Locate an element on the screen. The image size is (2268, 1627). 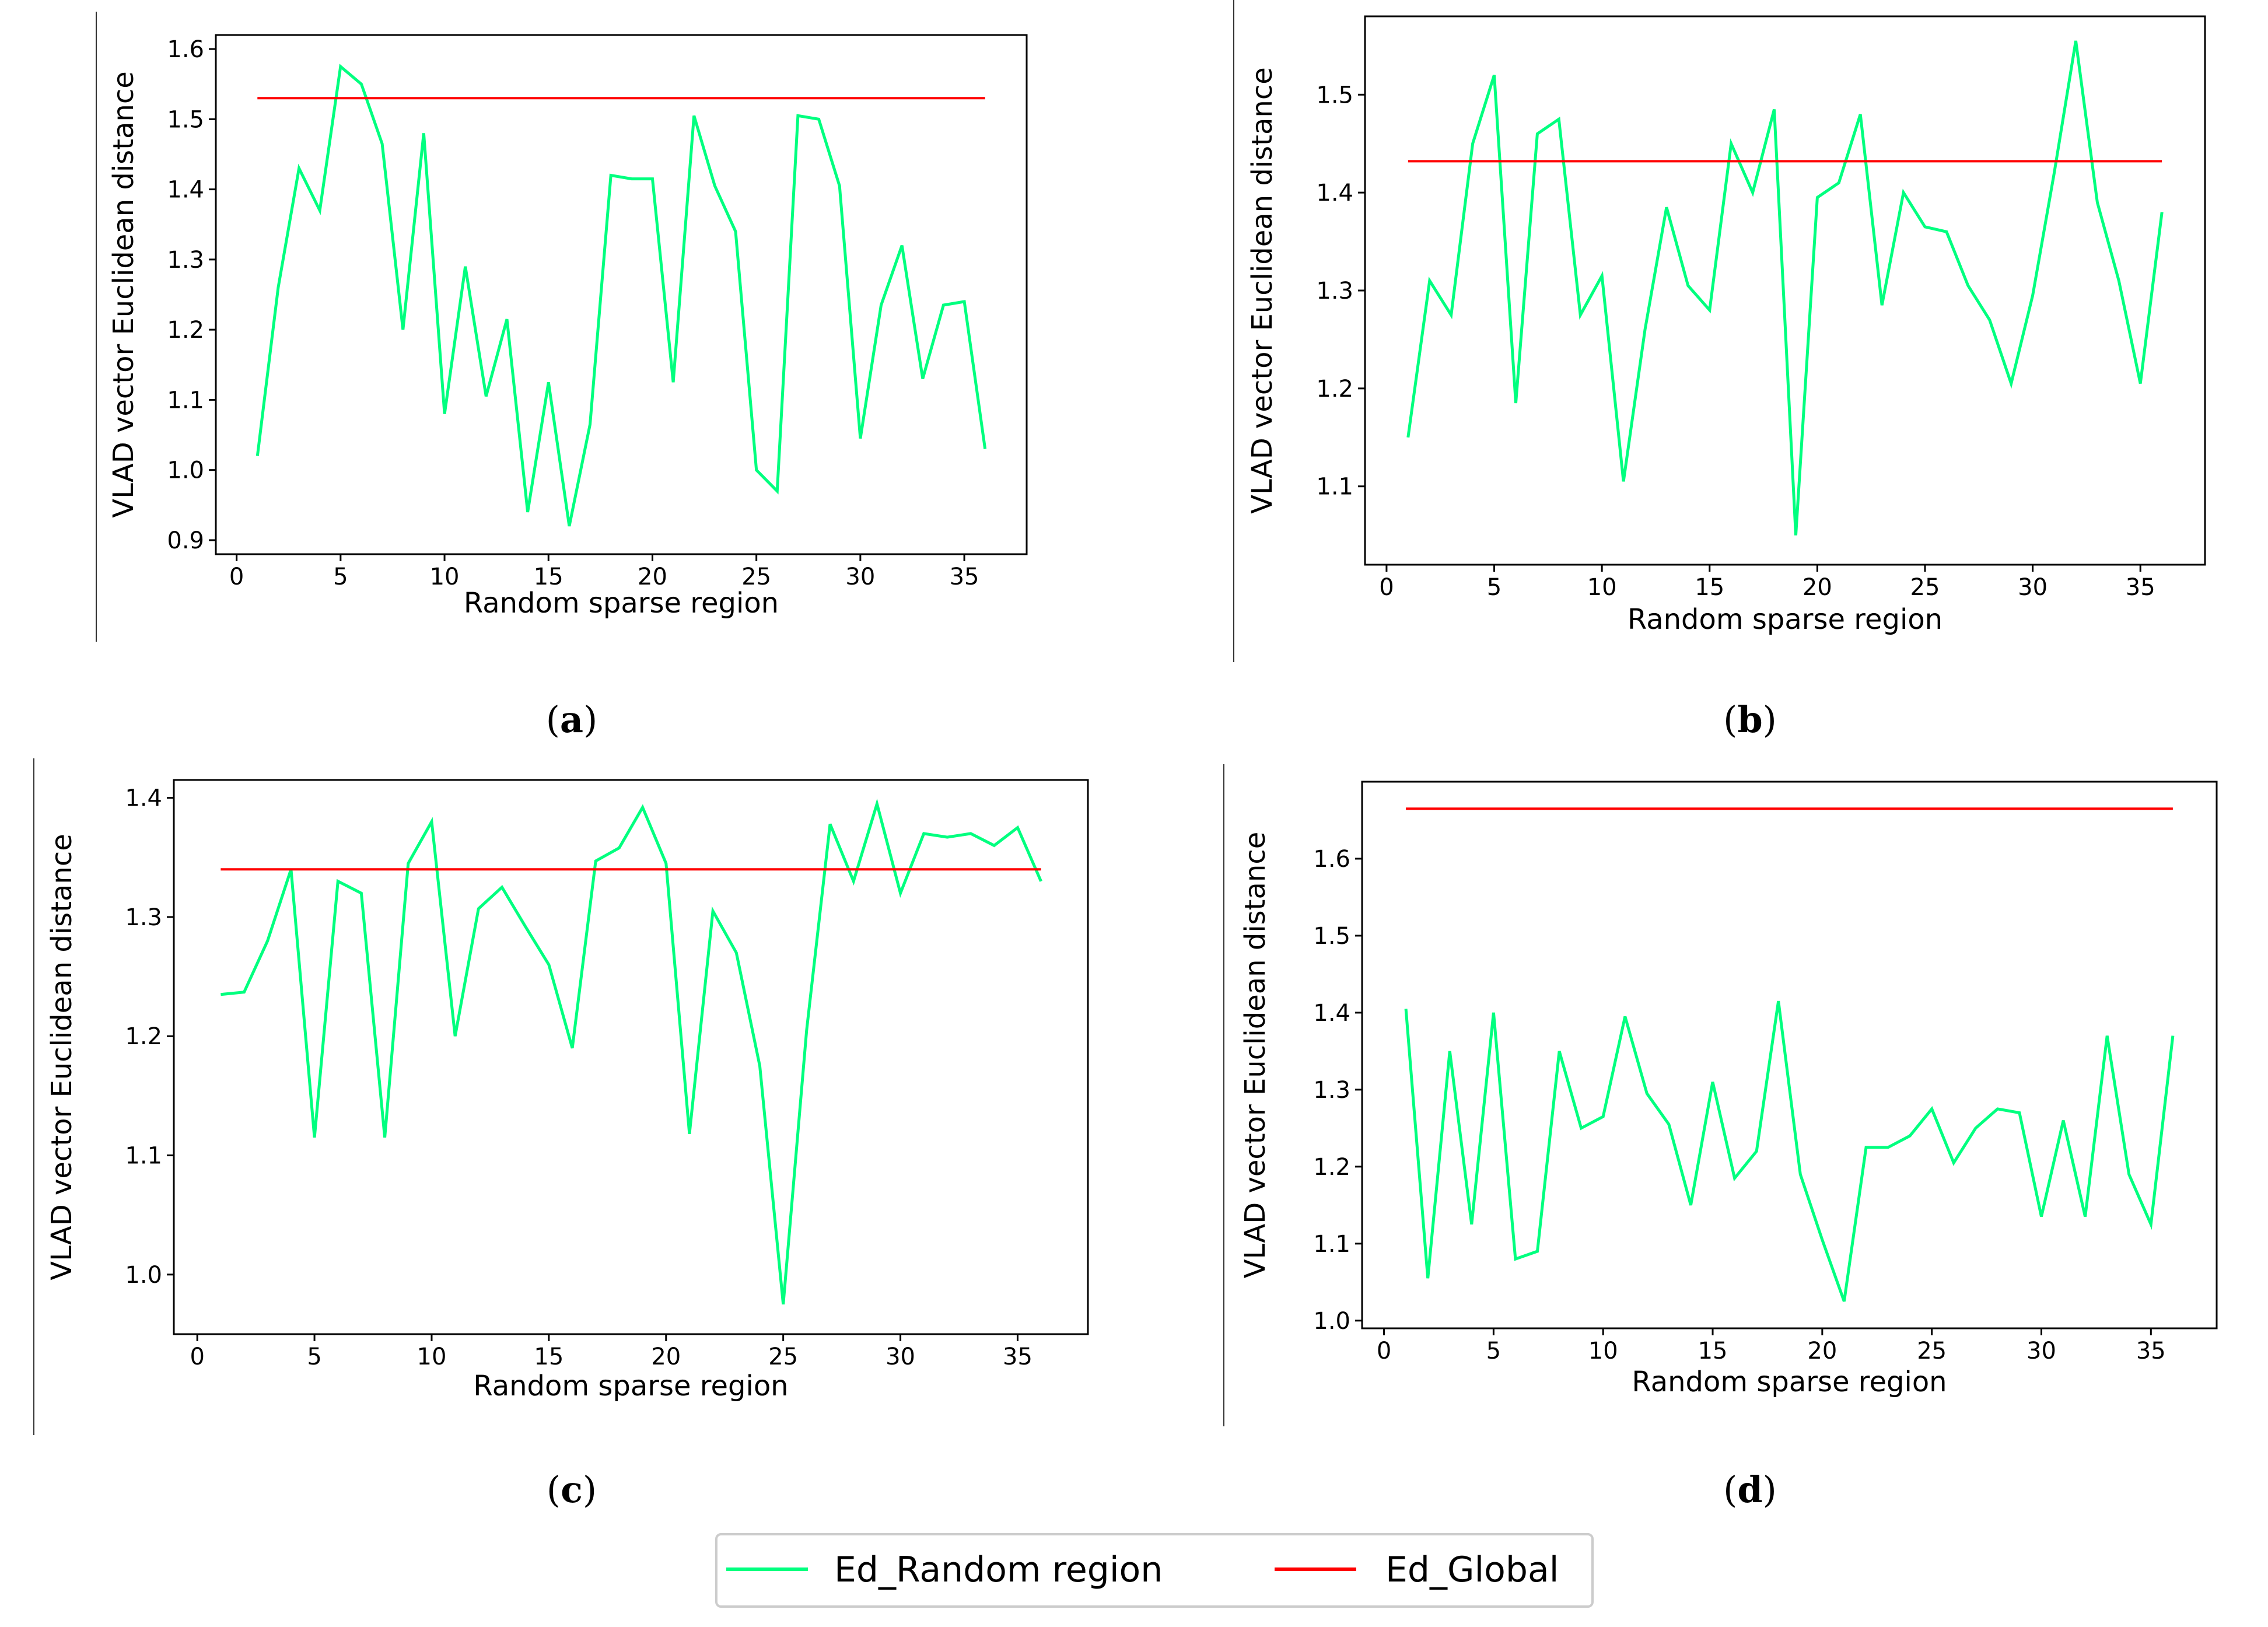
panel-caption: (b) is located at coordinates (1750, 719).